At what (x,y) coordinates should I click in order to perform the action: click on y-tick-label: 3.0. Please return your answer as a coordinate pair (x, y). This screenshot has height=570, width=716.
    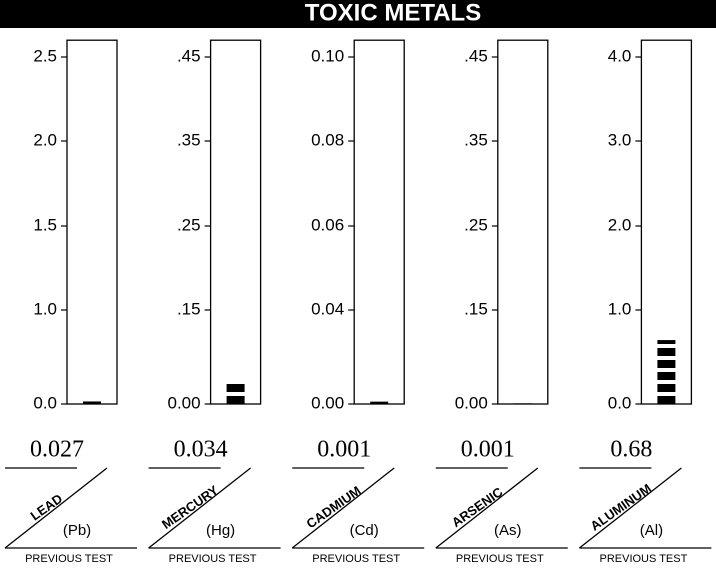
    Looking at the image, I should click on (620, 139).